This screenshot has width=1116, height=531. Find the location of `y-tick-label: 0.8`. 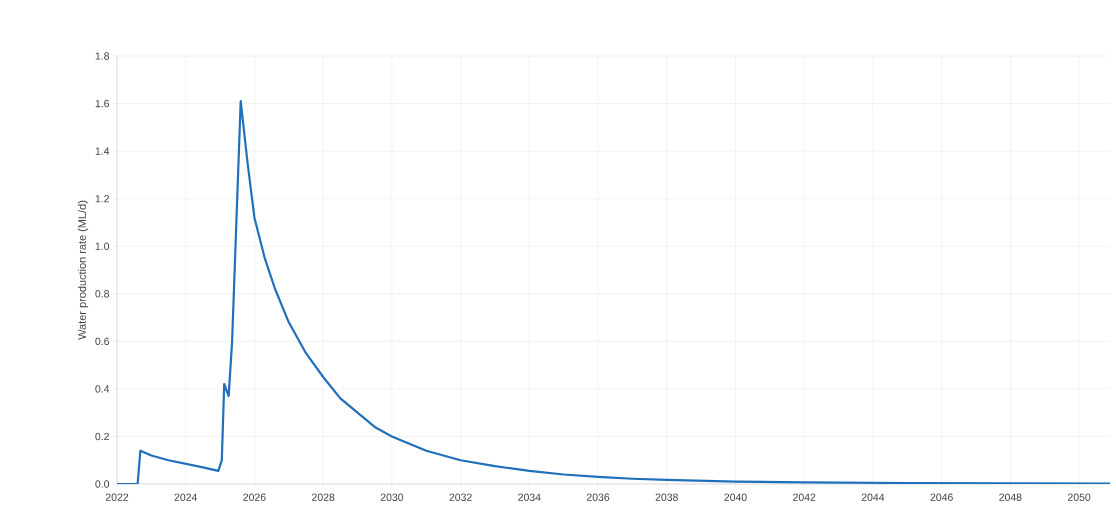

y-tick-label: 0.8 is located at coordinates (102, 294).